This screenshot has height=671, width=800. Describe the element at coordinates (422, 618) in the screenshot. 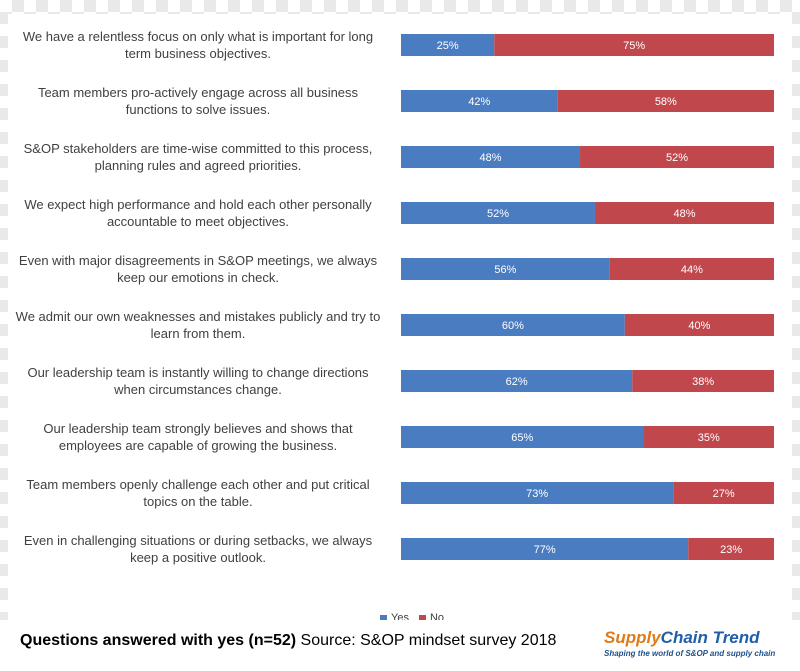

I see `legend-swatch-no` at that location.